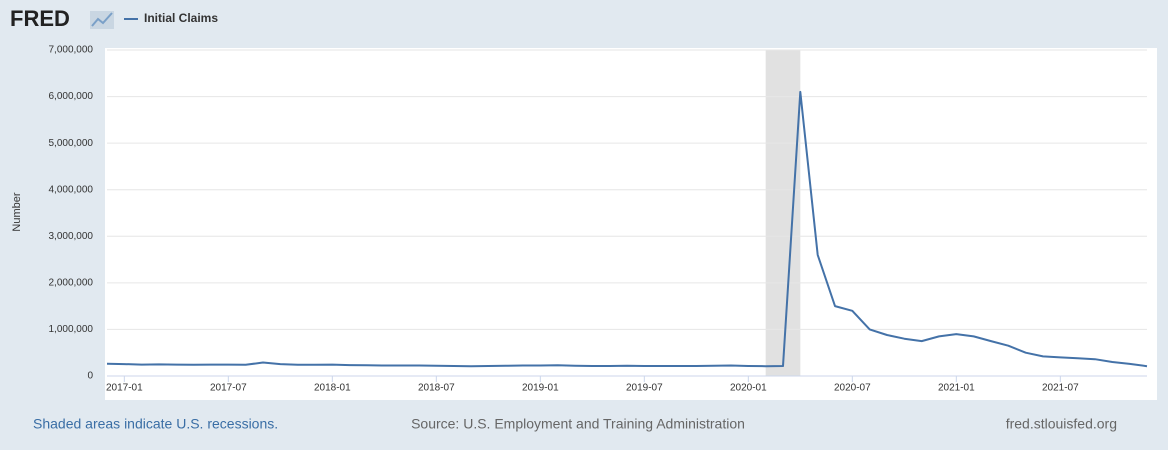 Image resolution: width=1168 pixels, height=450 pixels. What do you see at coordinates (644, 388) in the screenshot?
I see `x-tick-label: 2019-07` at bounding box center [644, 388].